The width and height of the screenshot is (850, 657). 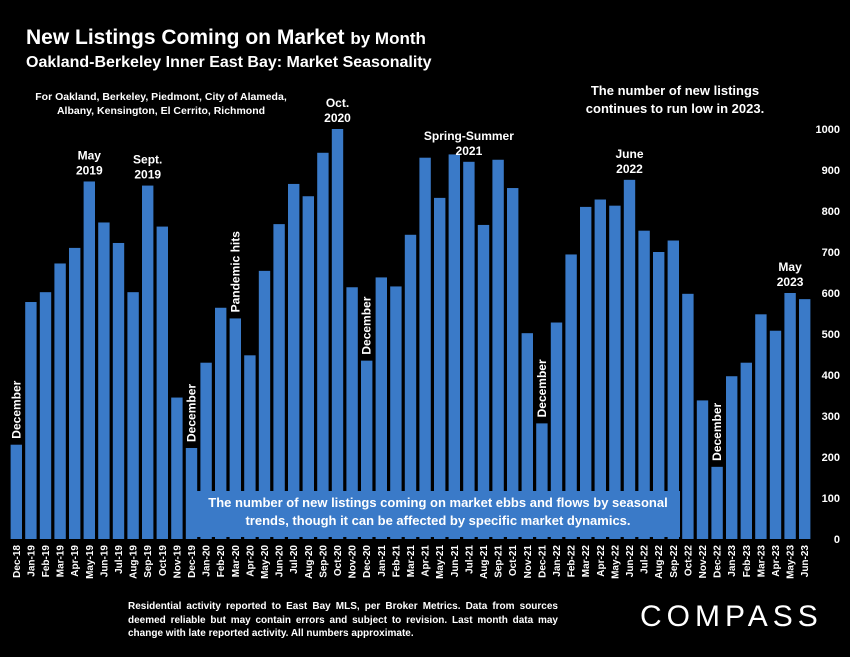 What do you see at coordinates (629, 161) in the screenshot?
I see `bar-annotation: June 2022` at bounding box center [629, 161].